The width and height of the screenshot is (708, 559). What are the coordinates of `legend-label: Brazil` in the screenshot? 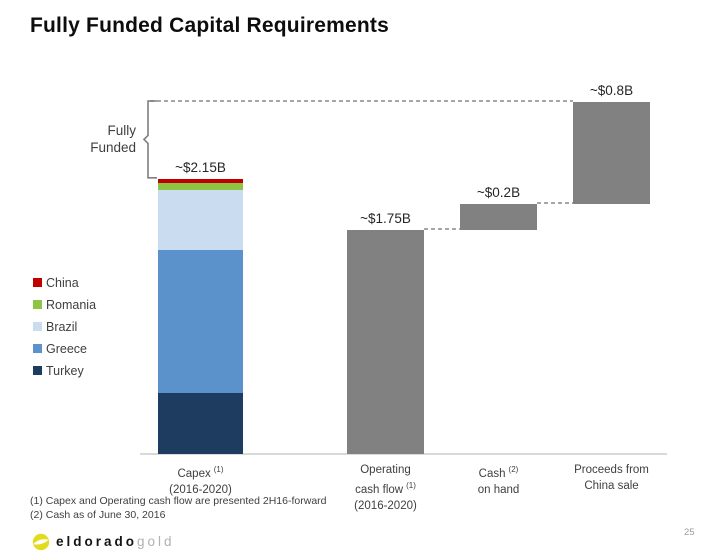 It's located at (62, 326).